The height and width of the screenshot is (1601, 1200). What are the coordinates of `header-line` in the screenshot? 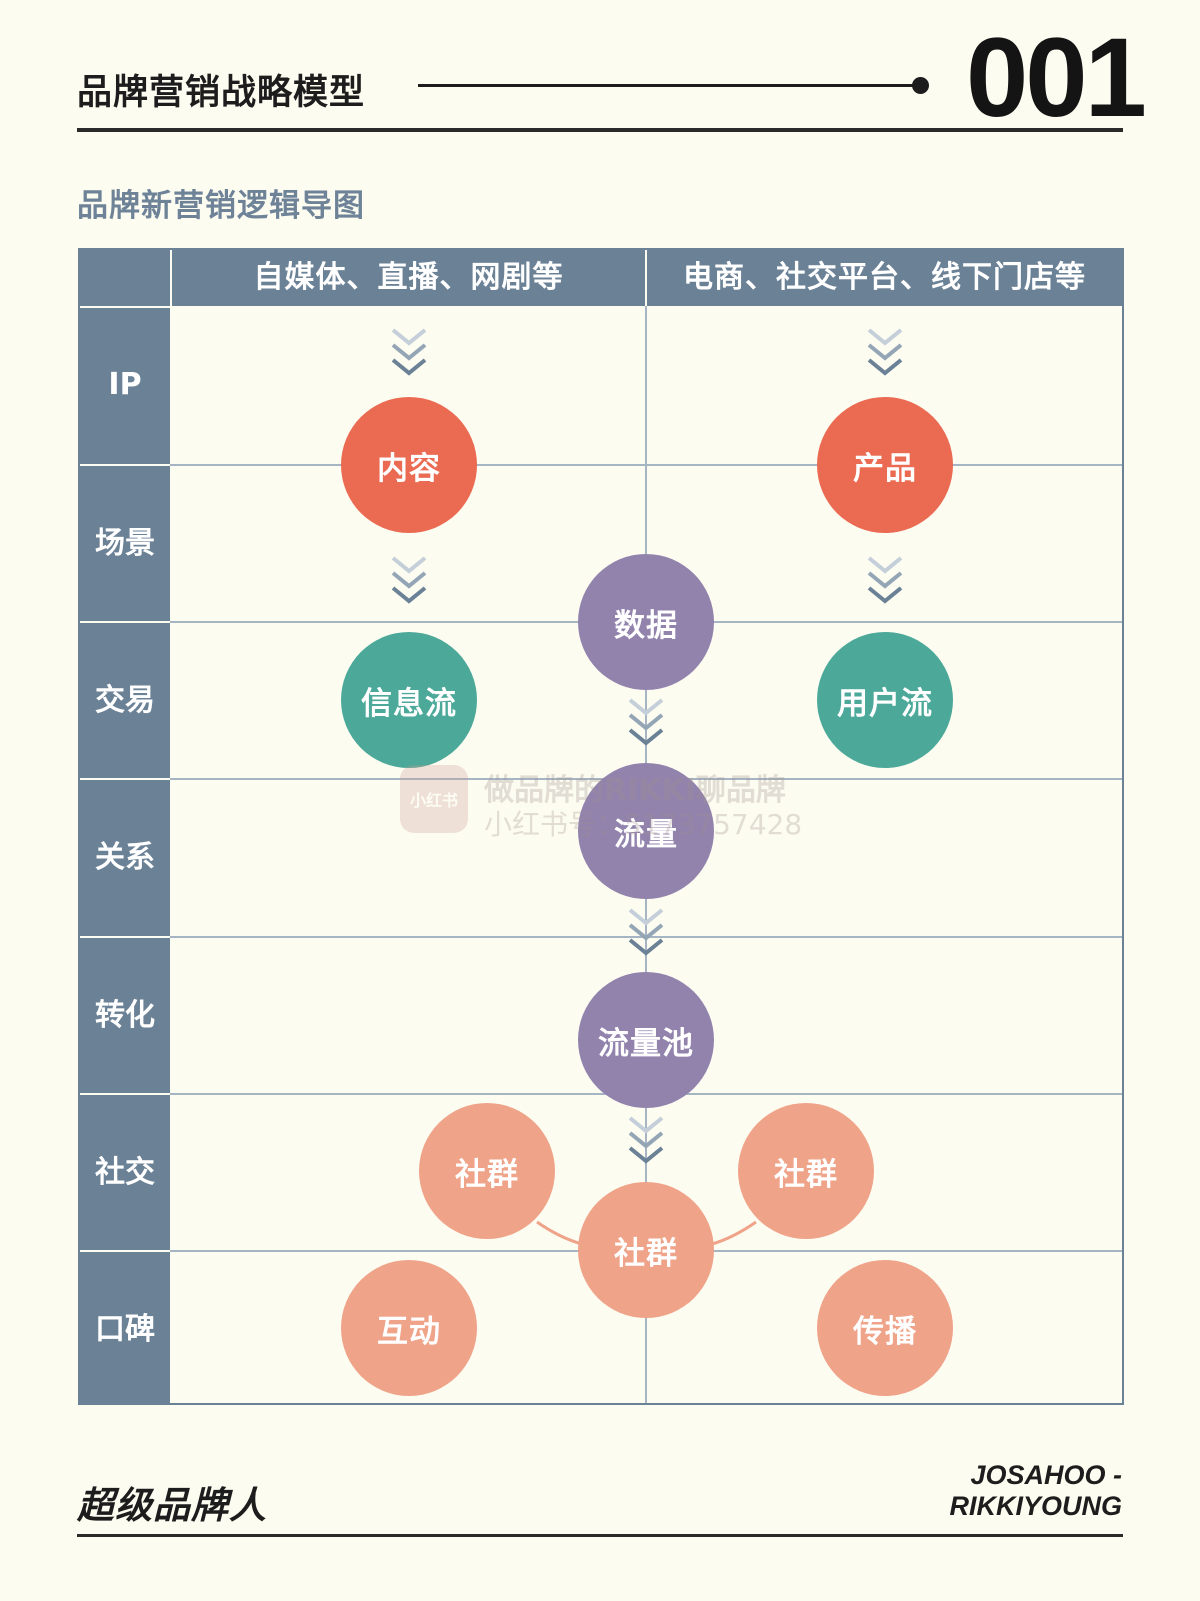 It's located at (668, 85).